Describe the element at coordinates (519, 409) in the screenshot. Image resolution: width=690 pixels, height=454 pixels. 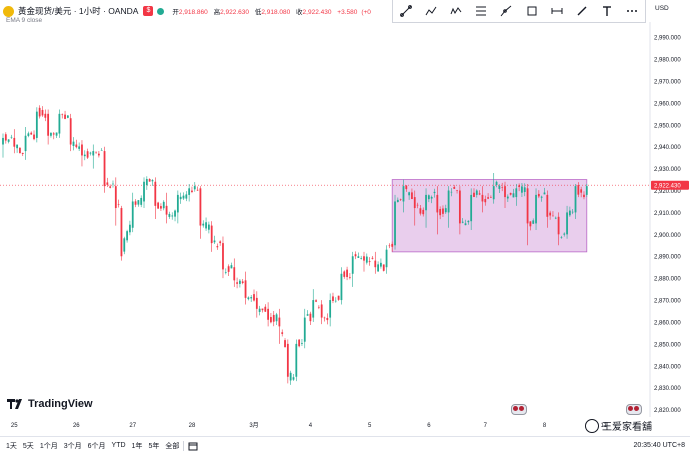
I see `event-flag-icon` at that location.